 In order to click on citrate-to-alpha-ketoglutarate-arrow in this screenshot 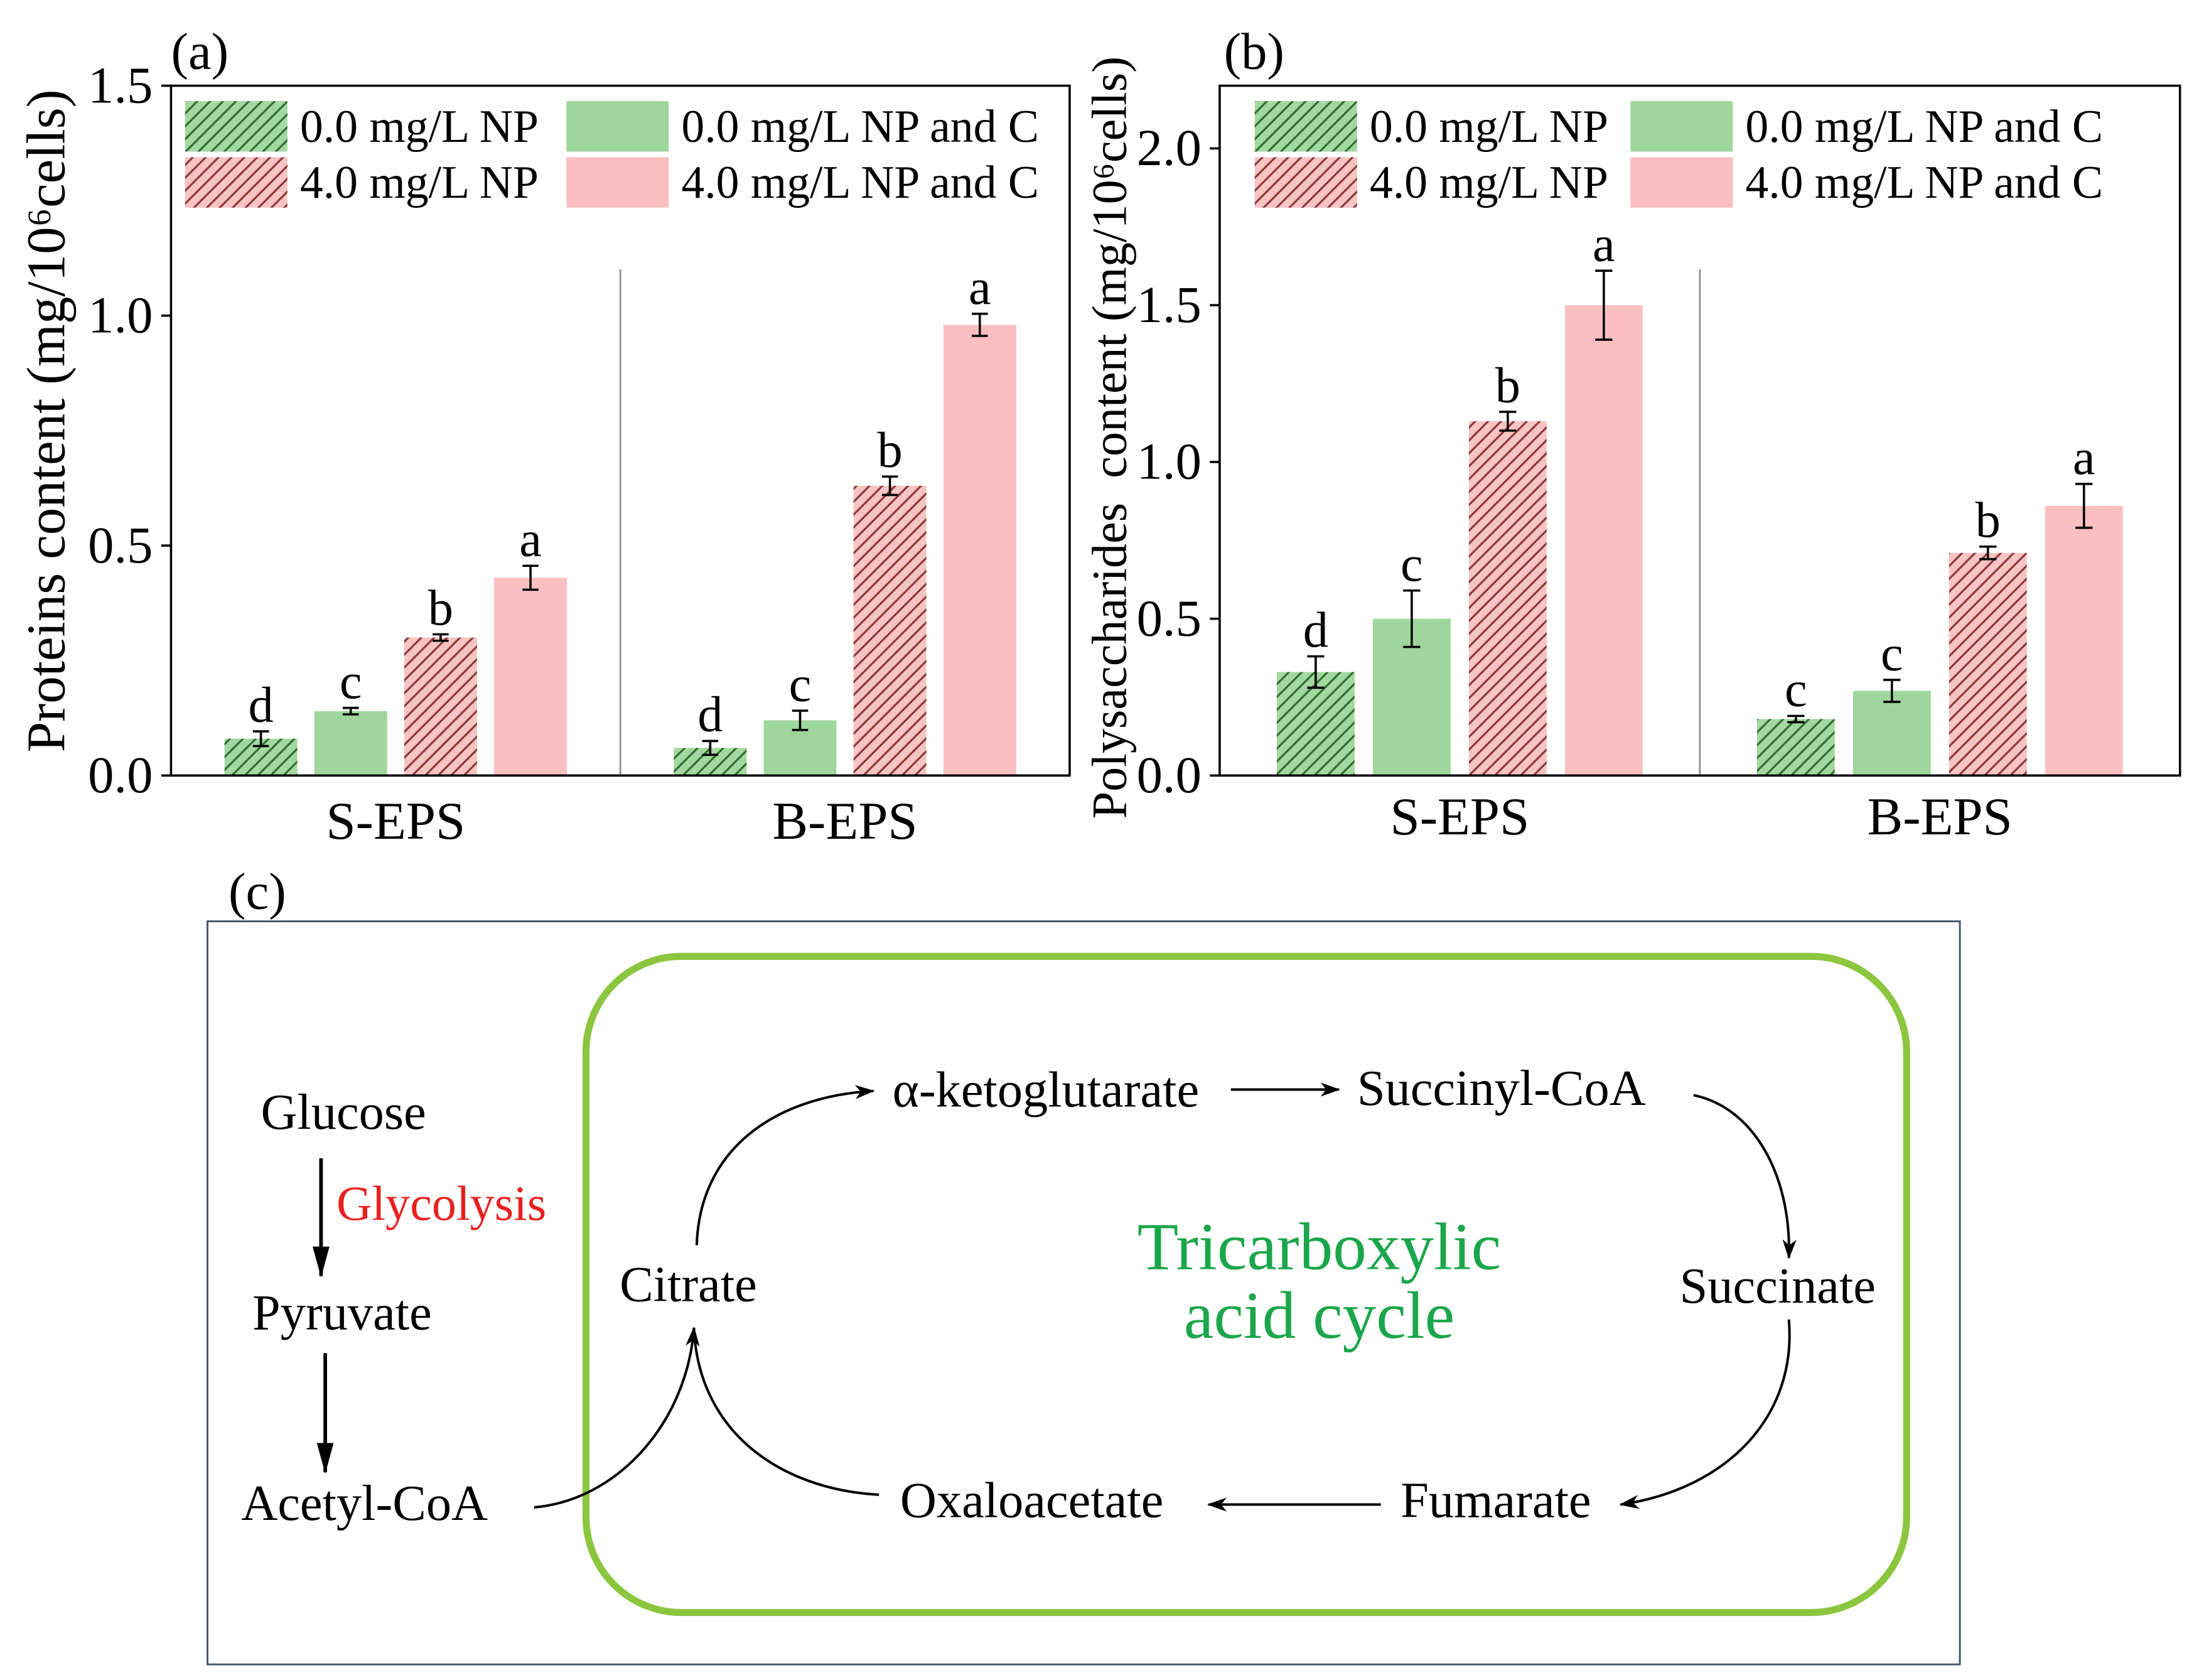, I will do `click(785, 1165)`.